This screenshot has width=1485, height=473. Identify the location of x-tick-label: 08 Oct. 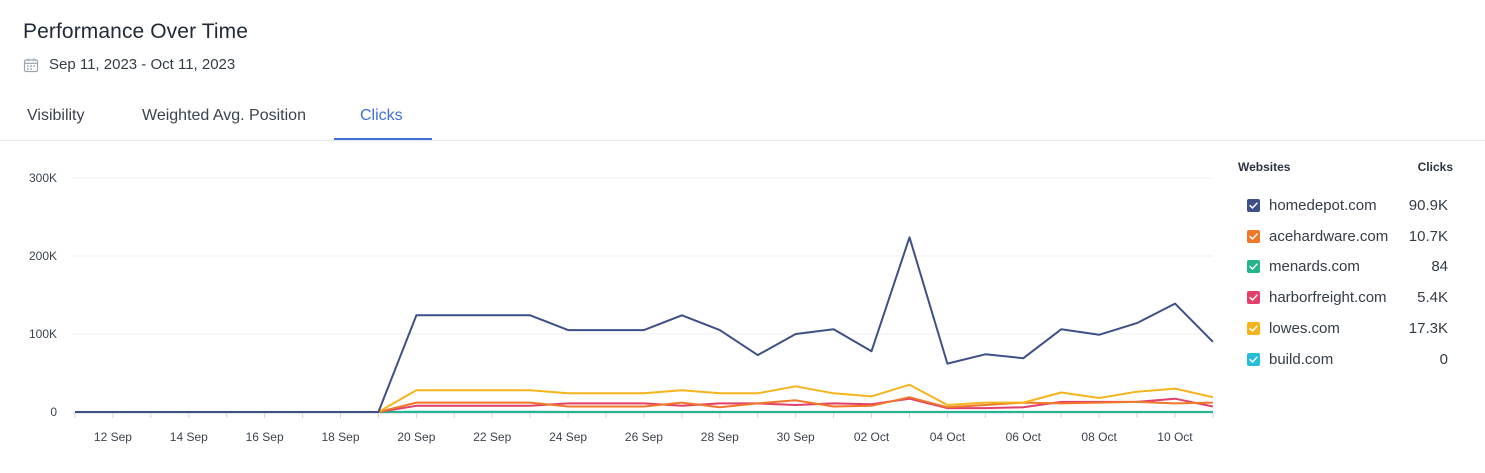
(1099, 437).